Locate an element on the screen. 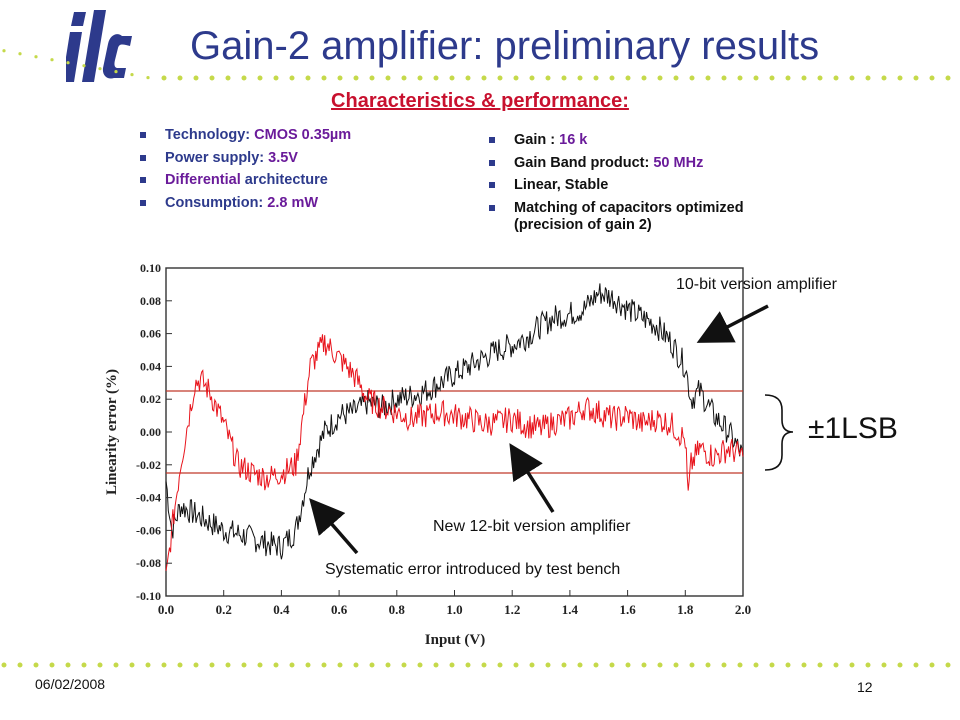 This screenshot has width=960, height=720. section-subtitle: Characteristics & performance: is located at coordinates (480, 101).